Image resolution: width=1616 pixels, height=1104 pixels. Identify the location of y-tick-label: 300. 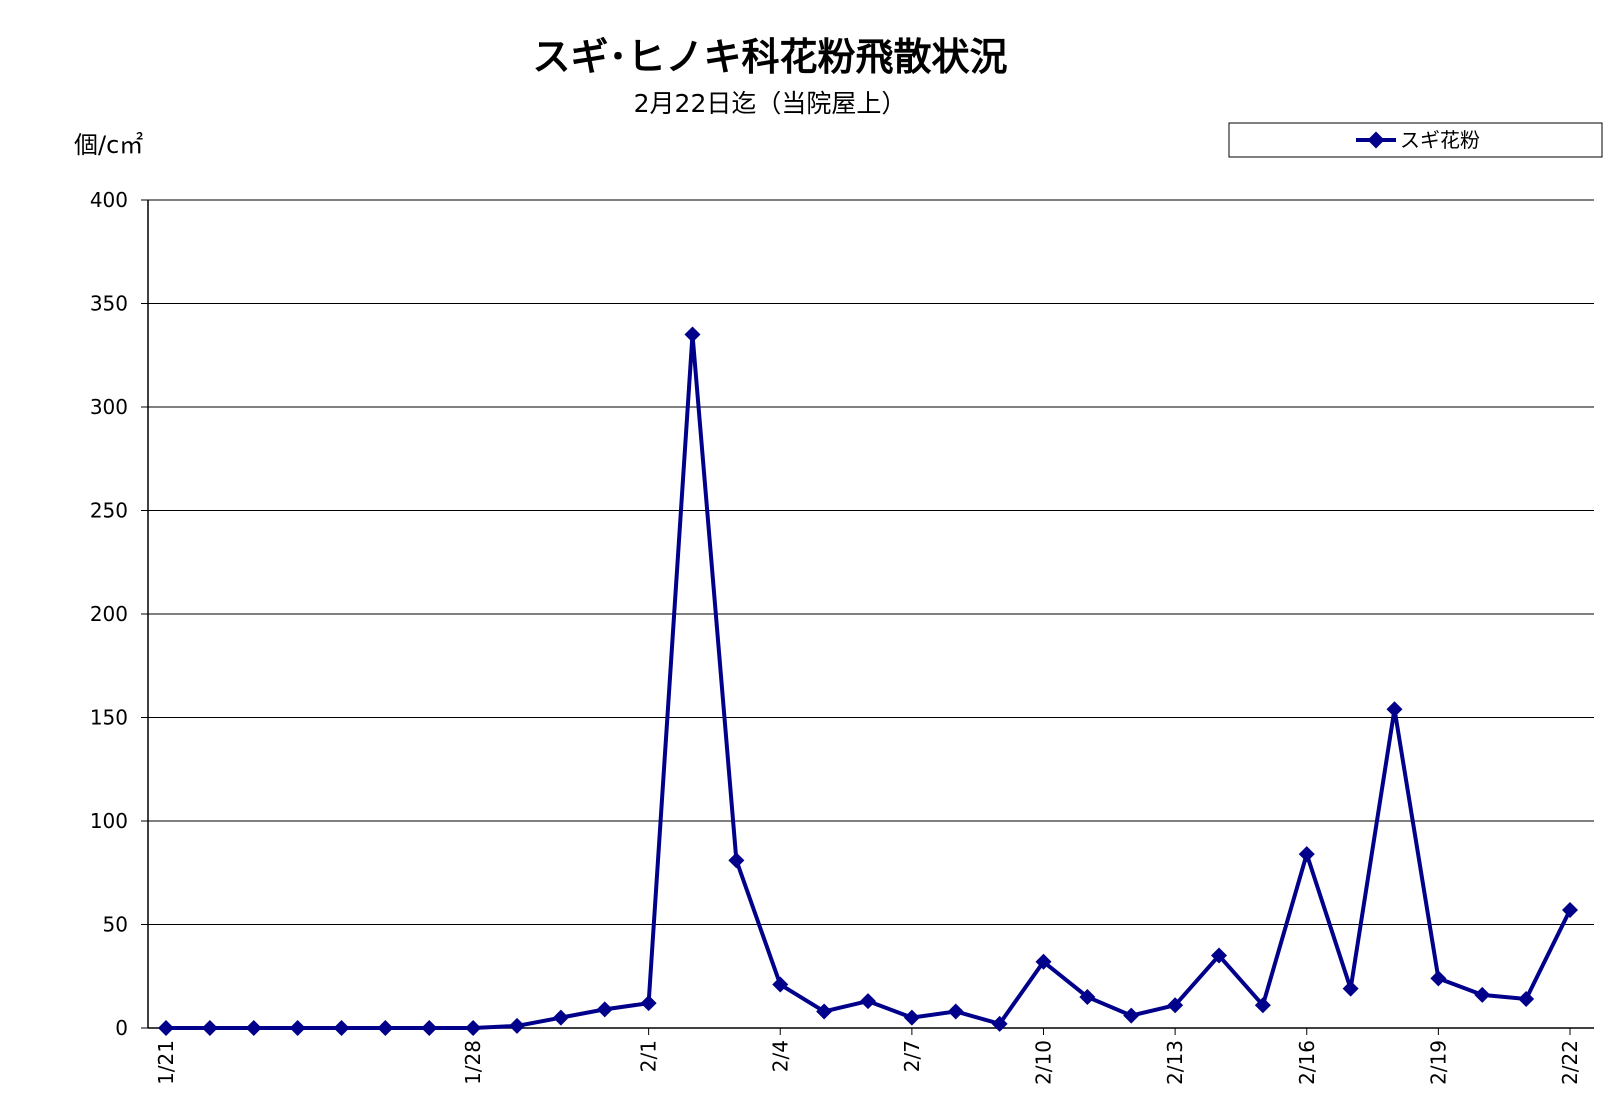
(109, 407).